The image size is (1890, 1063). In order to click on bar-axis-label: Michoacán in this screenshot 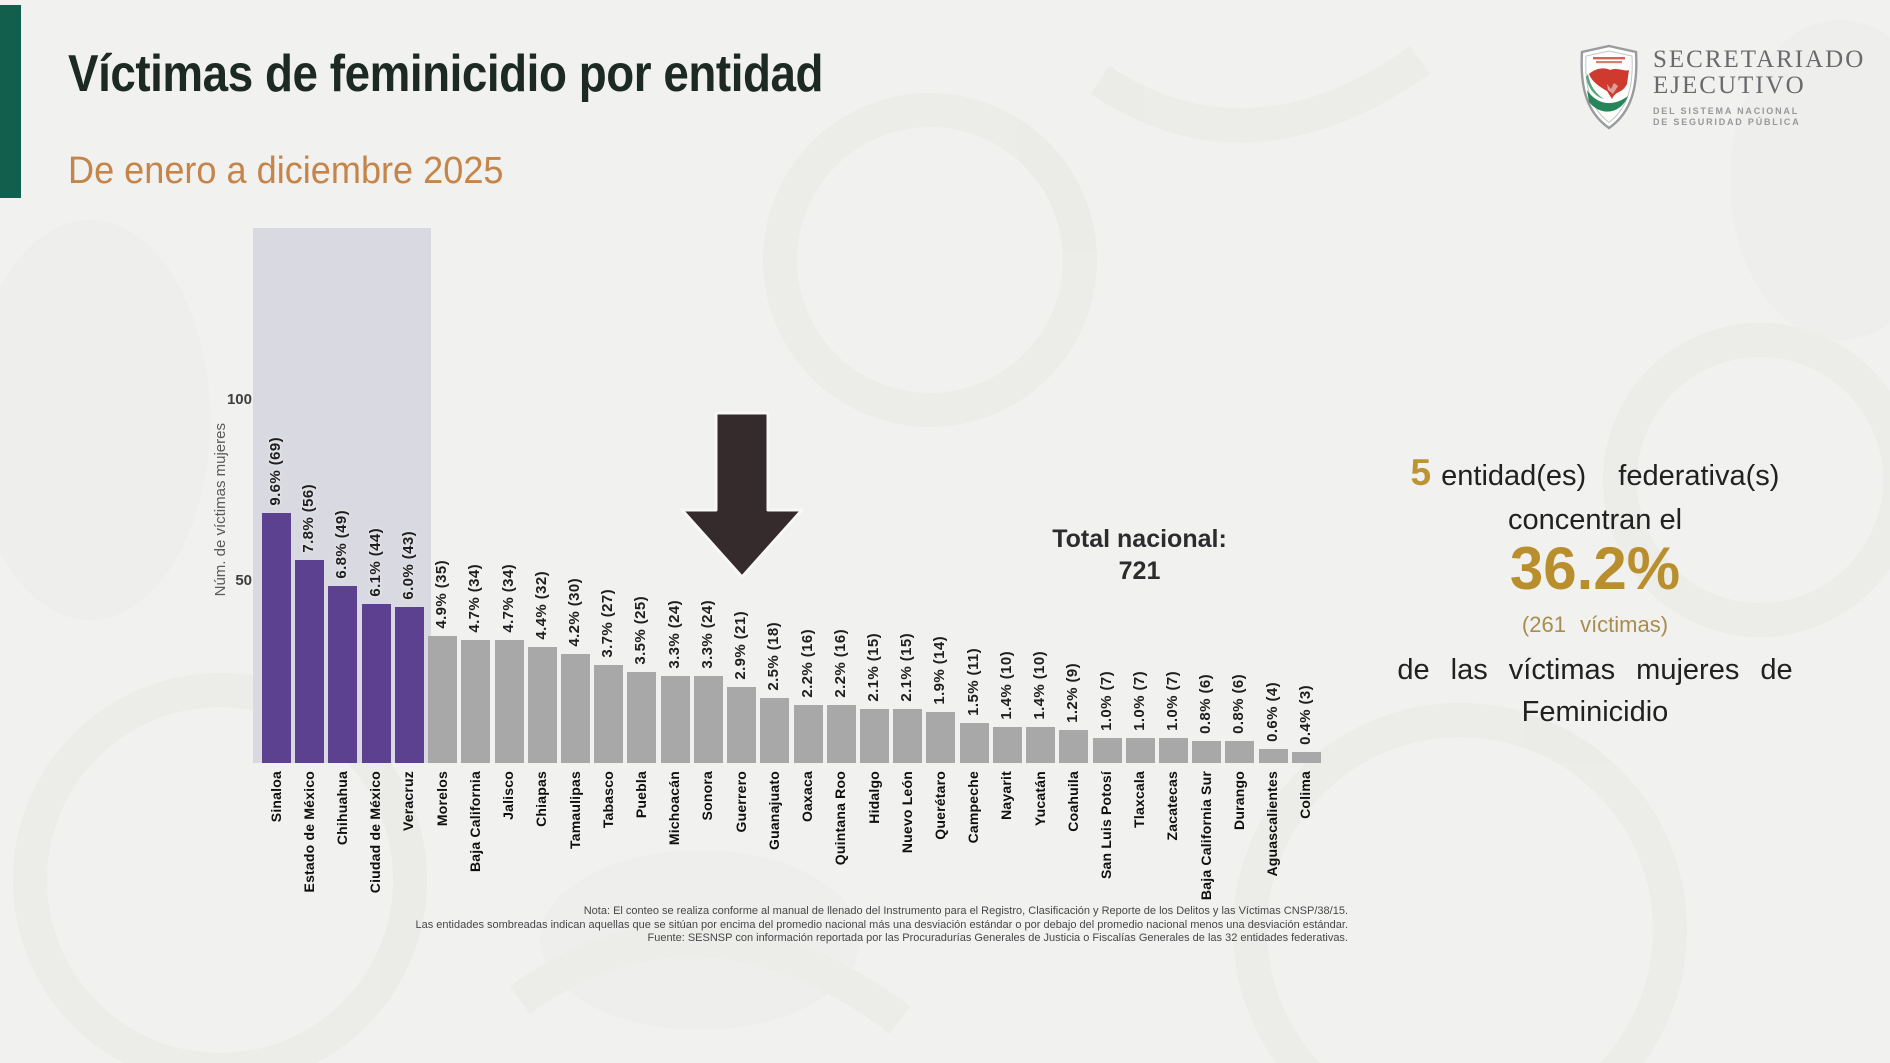, I will do `click(674, 808)`.